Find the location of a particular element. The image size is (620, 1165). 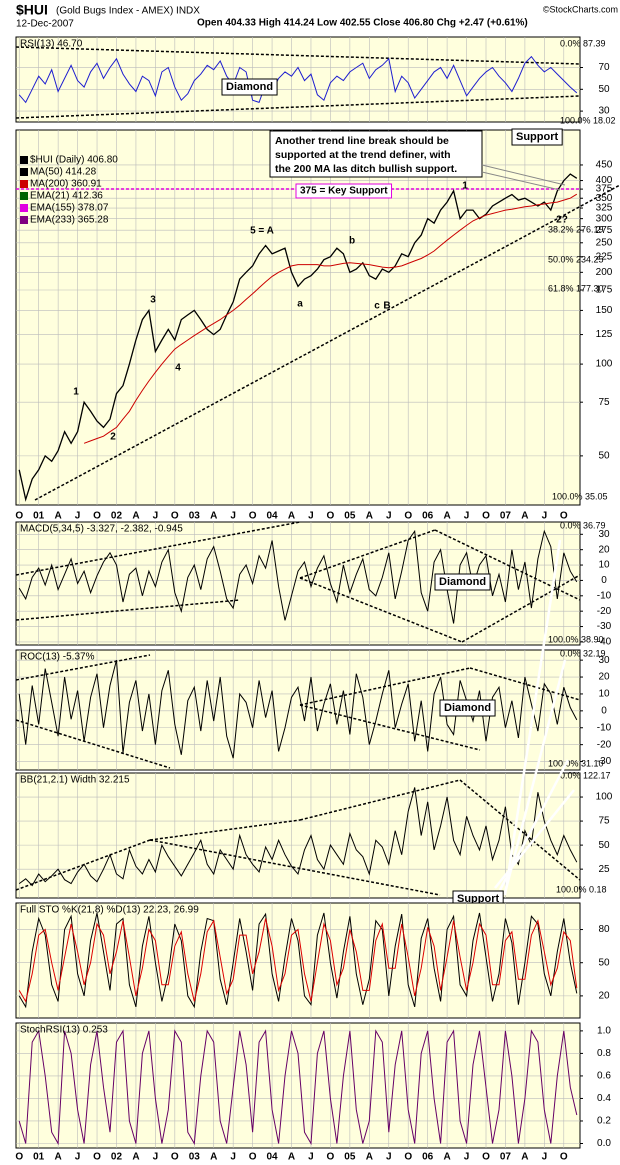

legend-entry: $HUI (Daily) 406.80 is located at coordinates (74, 160).